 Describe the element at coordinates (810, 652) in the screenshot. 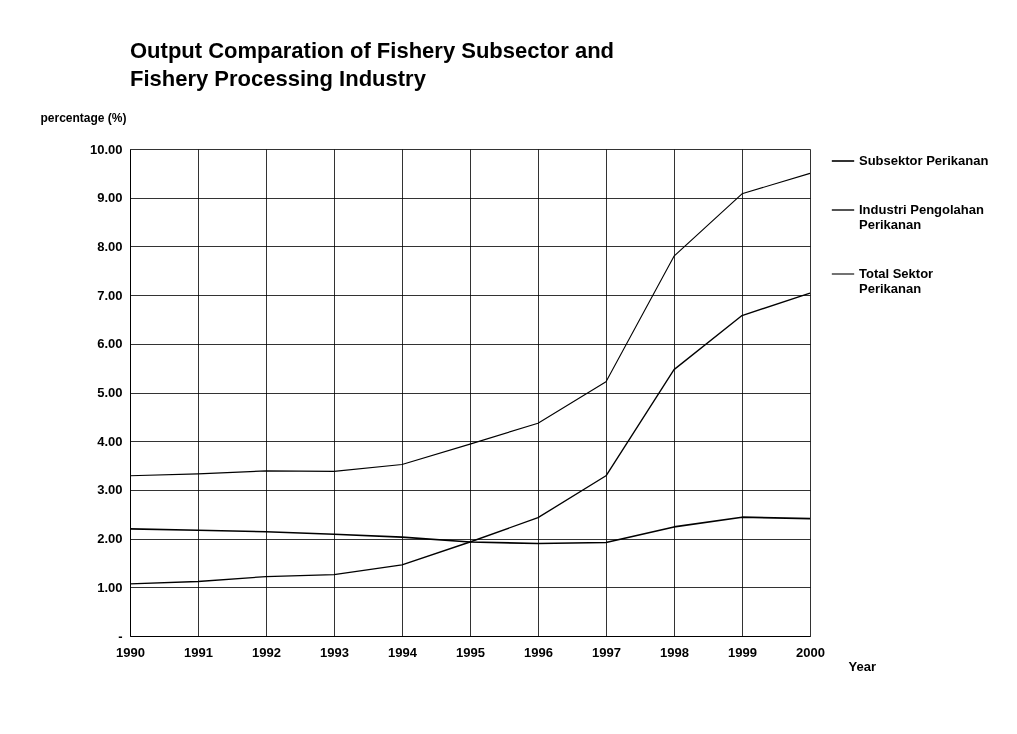

I see `x-tick-label: 2000` at that location.